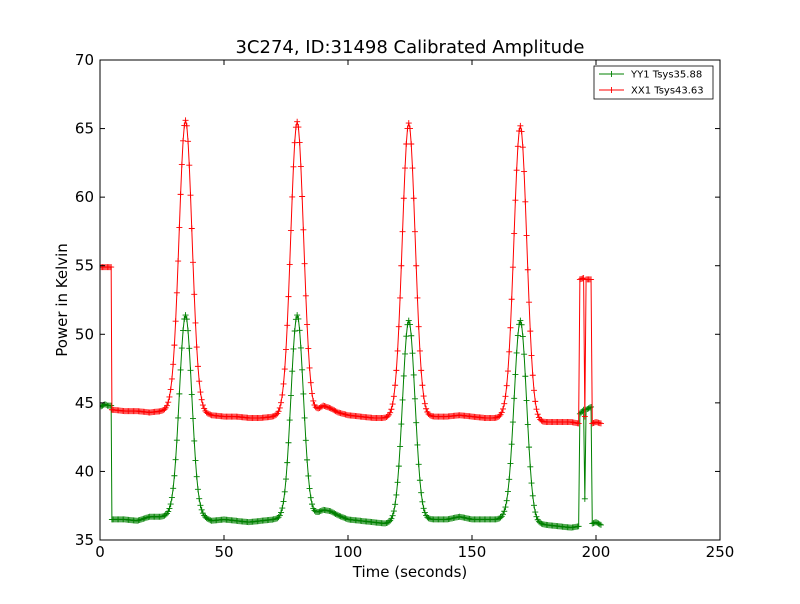 The width and height of the screenshot is (800, 604). I want to click on chart-title: 3C274, ID:31498 Calibrated Amplitude, so click(409, 47).